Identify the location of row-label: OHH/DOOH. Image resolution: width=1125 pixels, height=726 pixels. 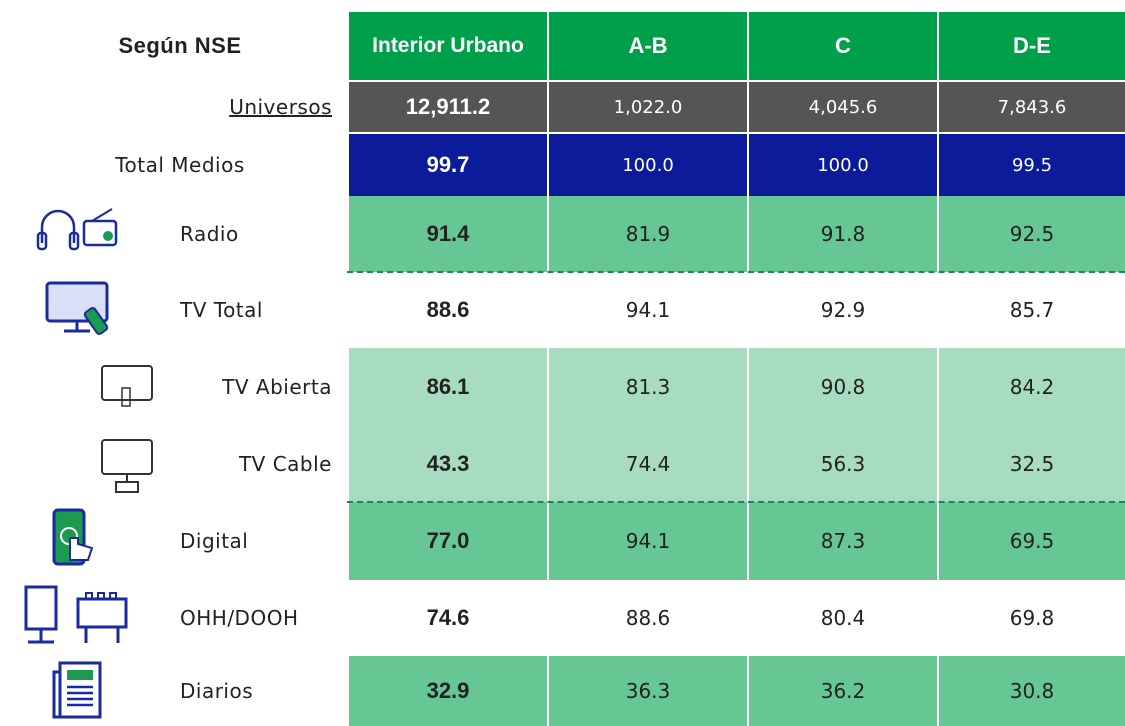
(239, 618).